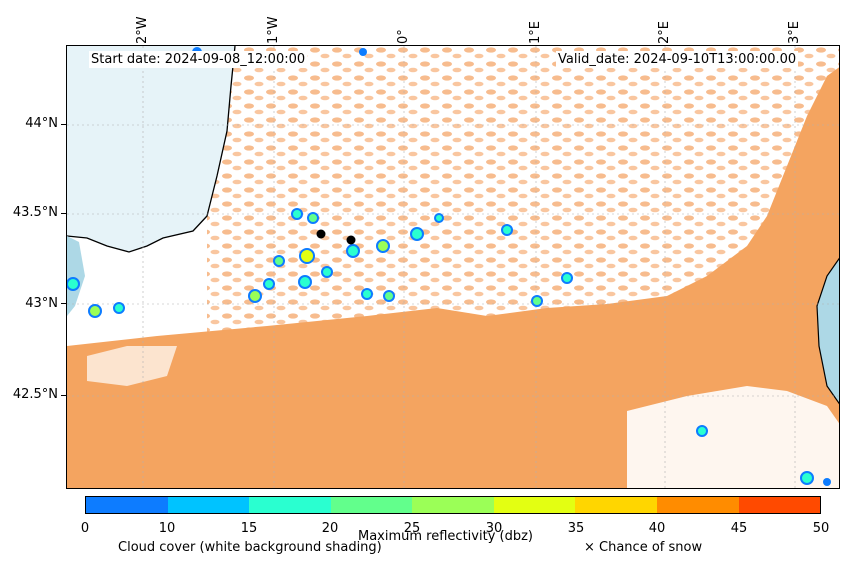 The image size is (850, 564). What do you see at coordinates (821, 528) in the screenshot?
I see `colorbar-tick-label: 50` at bounding box center [821, 528].